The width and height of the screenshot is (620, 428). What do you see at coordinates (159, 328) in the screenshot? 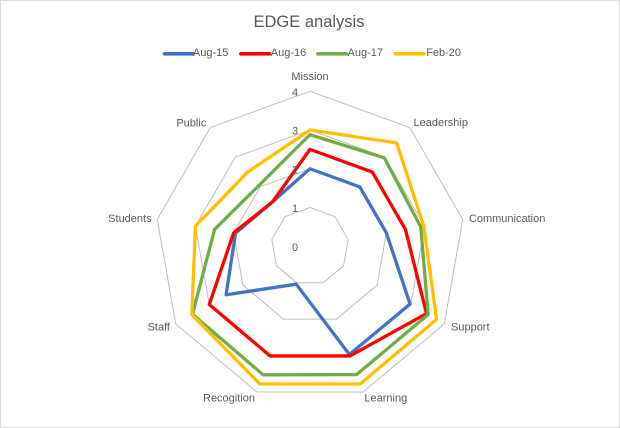
I see `svg-text: Staff` at bounding box center [159, 328].